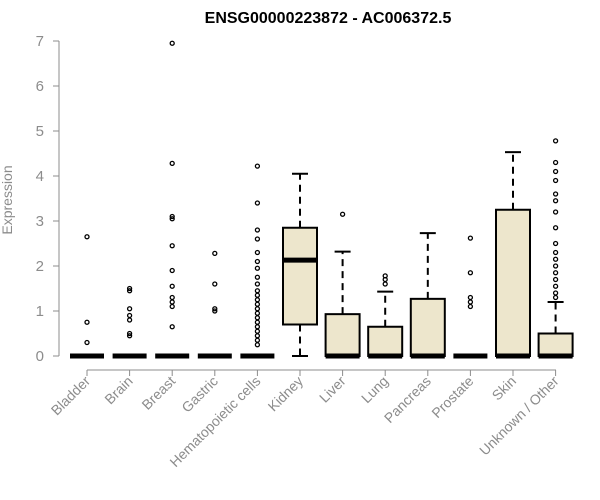 Image resolution: width=600 pixels, height=500 pixels. Describe the element at coordinates (47, 199) in the screenshot. I see `y-ticks: 0 1 2 3 4 5 6 7` at that location.